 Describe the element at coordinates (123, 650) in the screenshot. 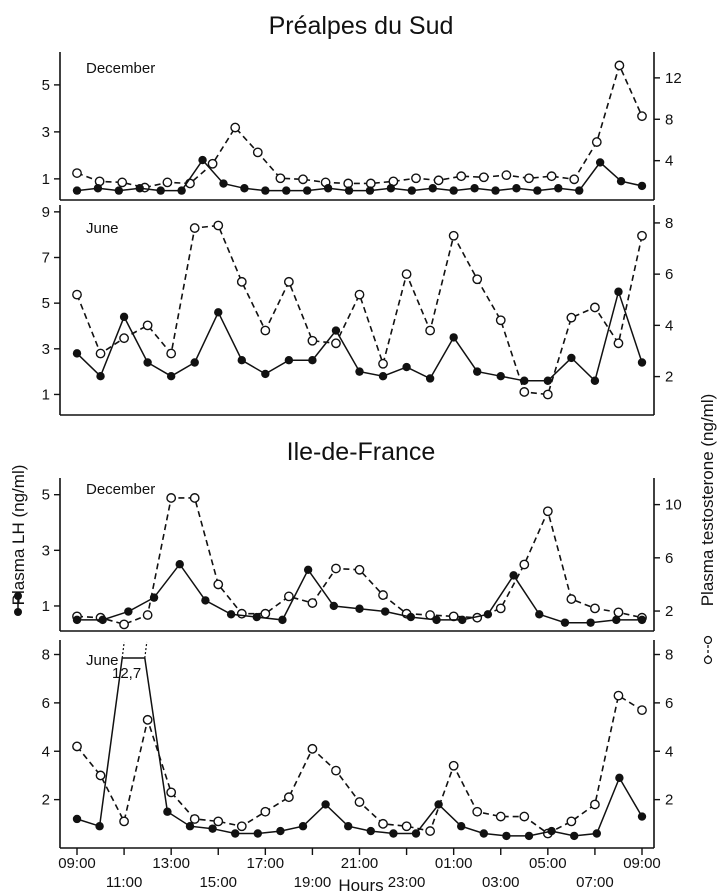

I see `lh-offscale-marker` at that location.